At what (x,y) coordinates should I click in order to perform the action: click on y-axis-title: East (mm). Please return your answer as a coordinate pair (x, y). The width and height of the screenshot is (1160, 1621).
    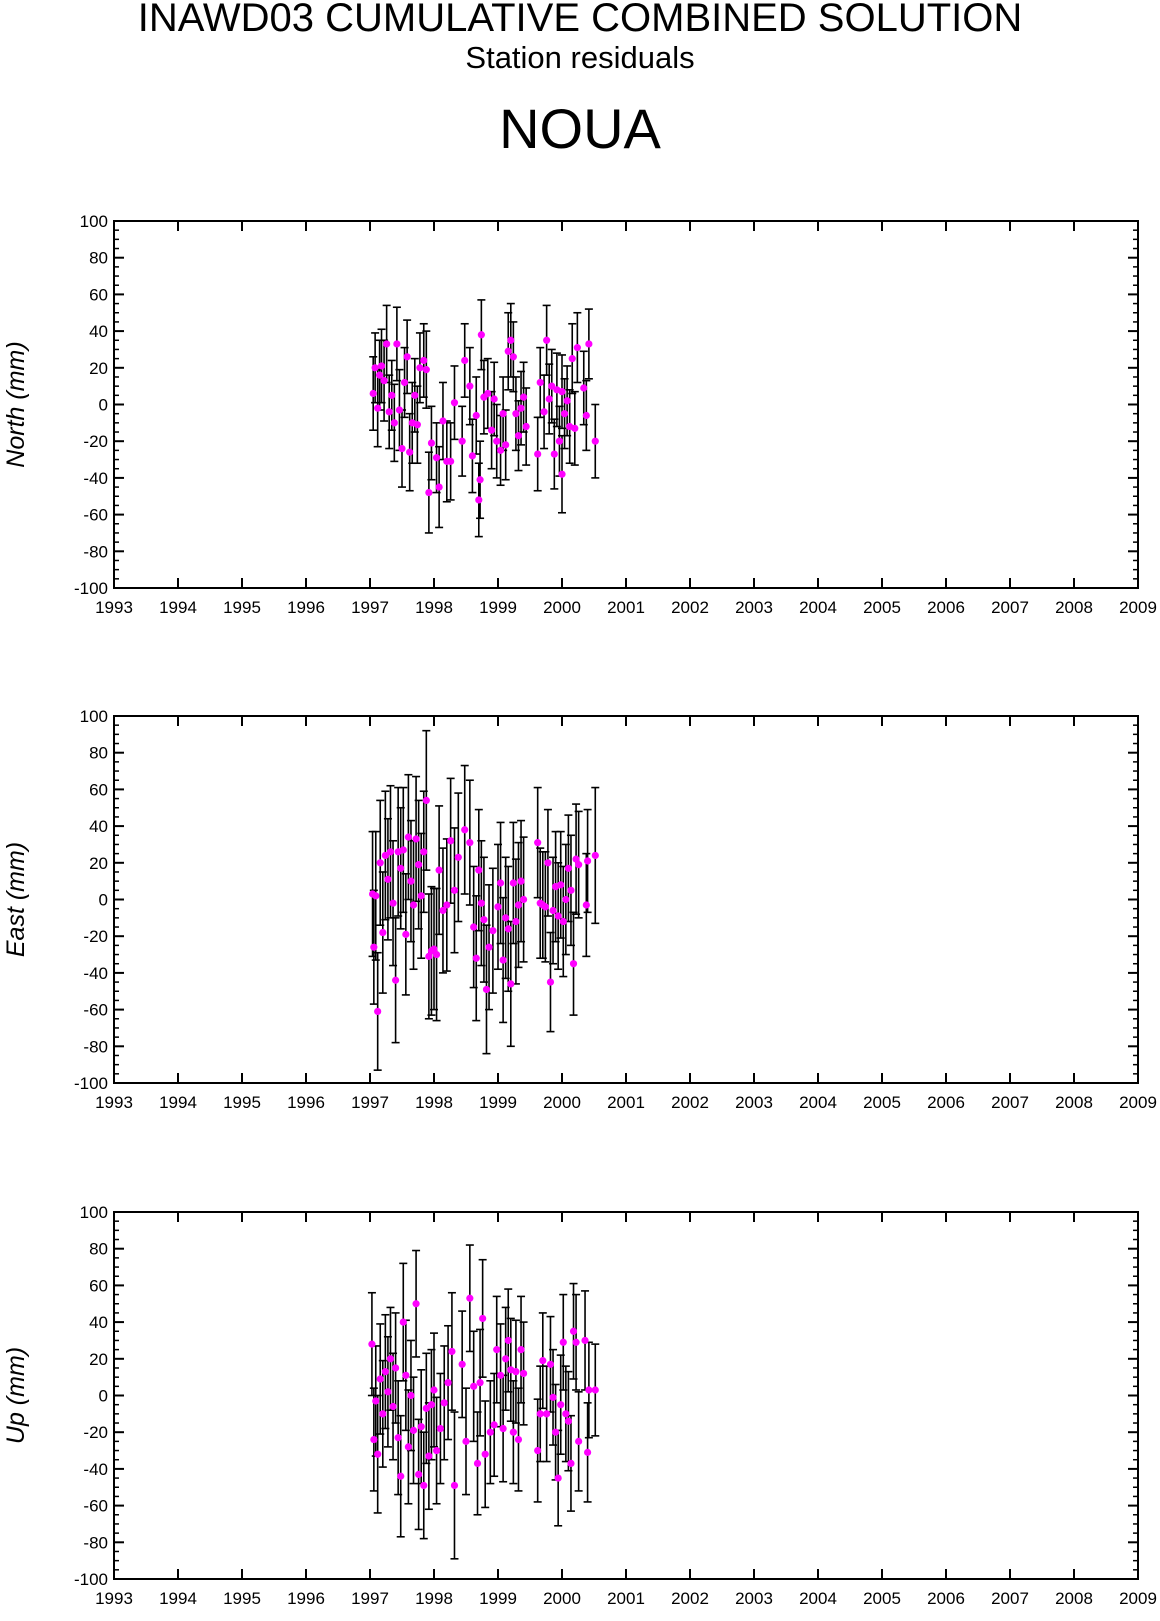
    Looking at the image, I should click on (16, 899).